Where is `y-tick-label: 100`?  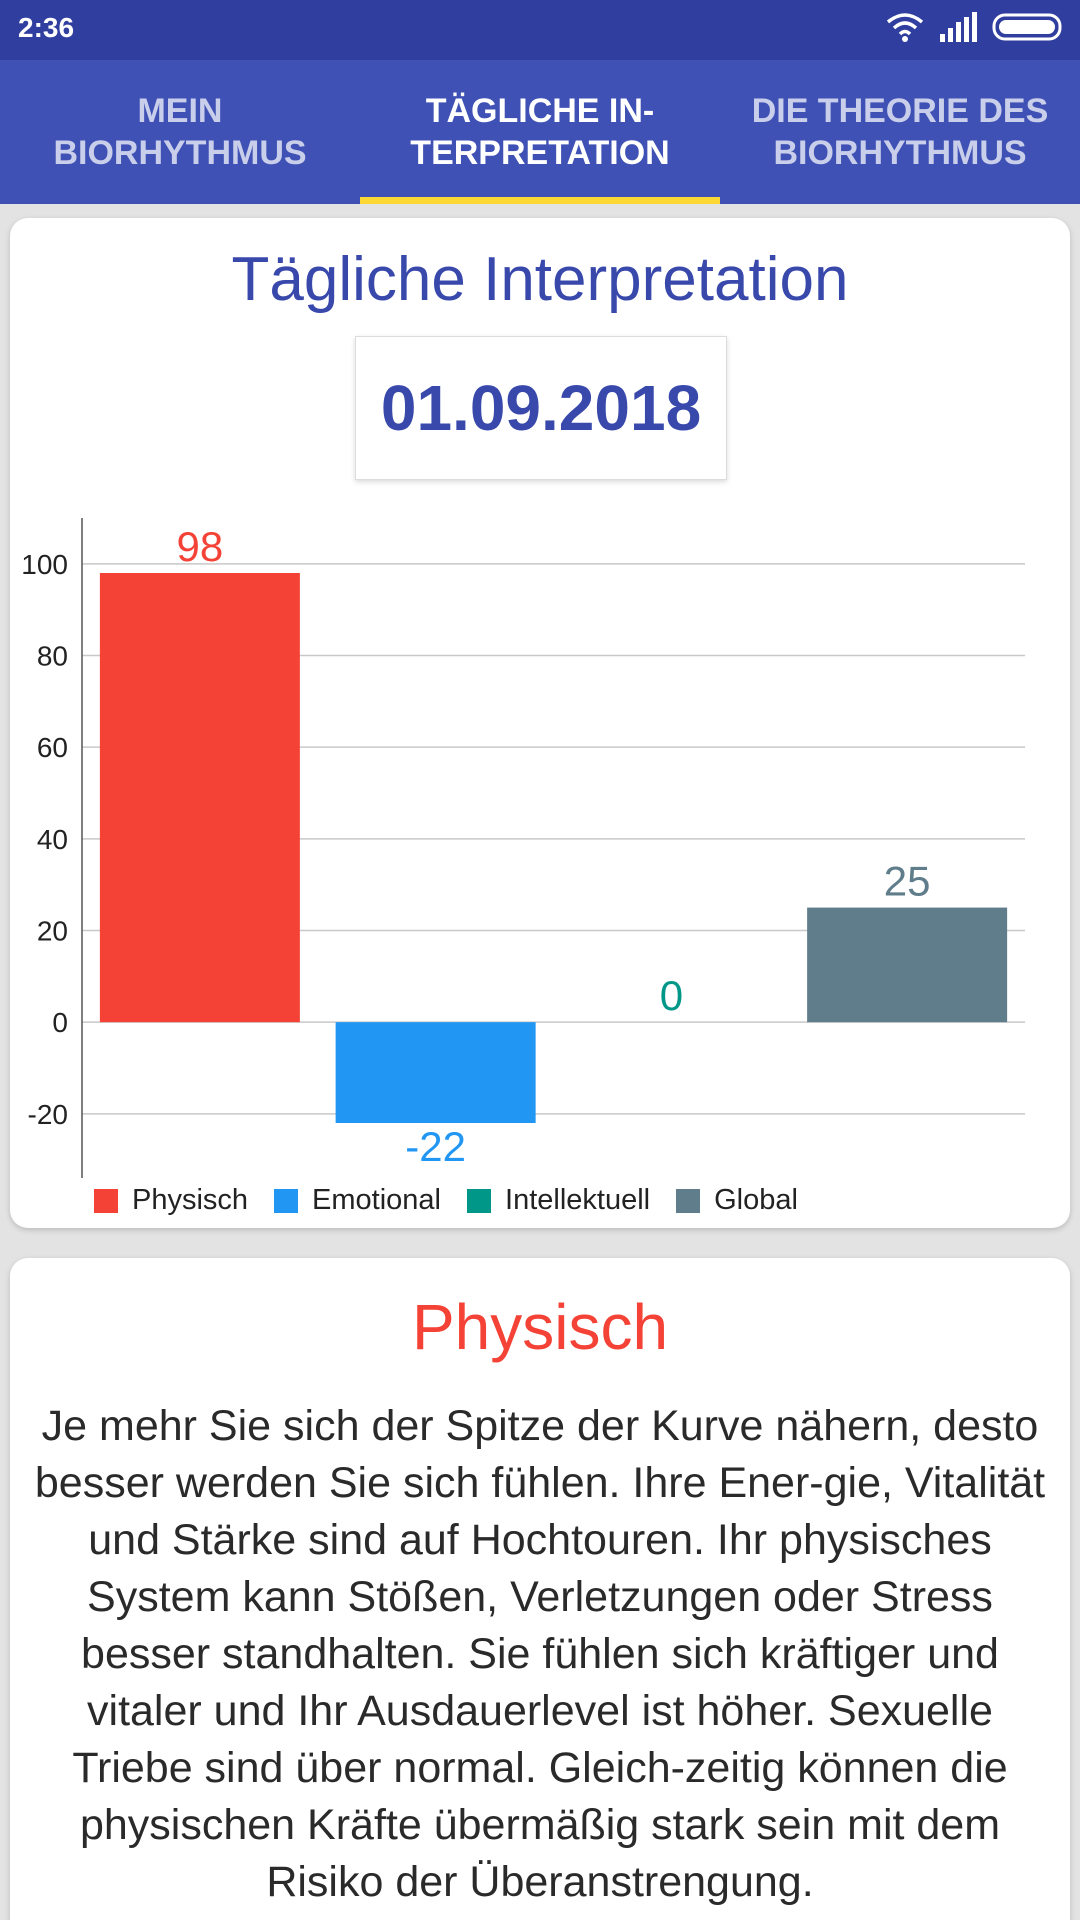 y-tick-label: 100 is located at coordinates (44, 564).